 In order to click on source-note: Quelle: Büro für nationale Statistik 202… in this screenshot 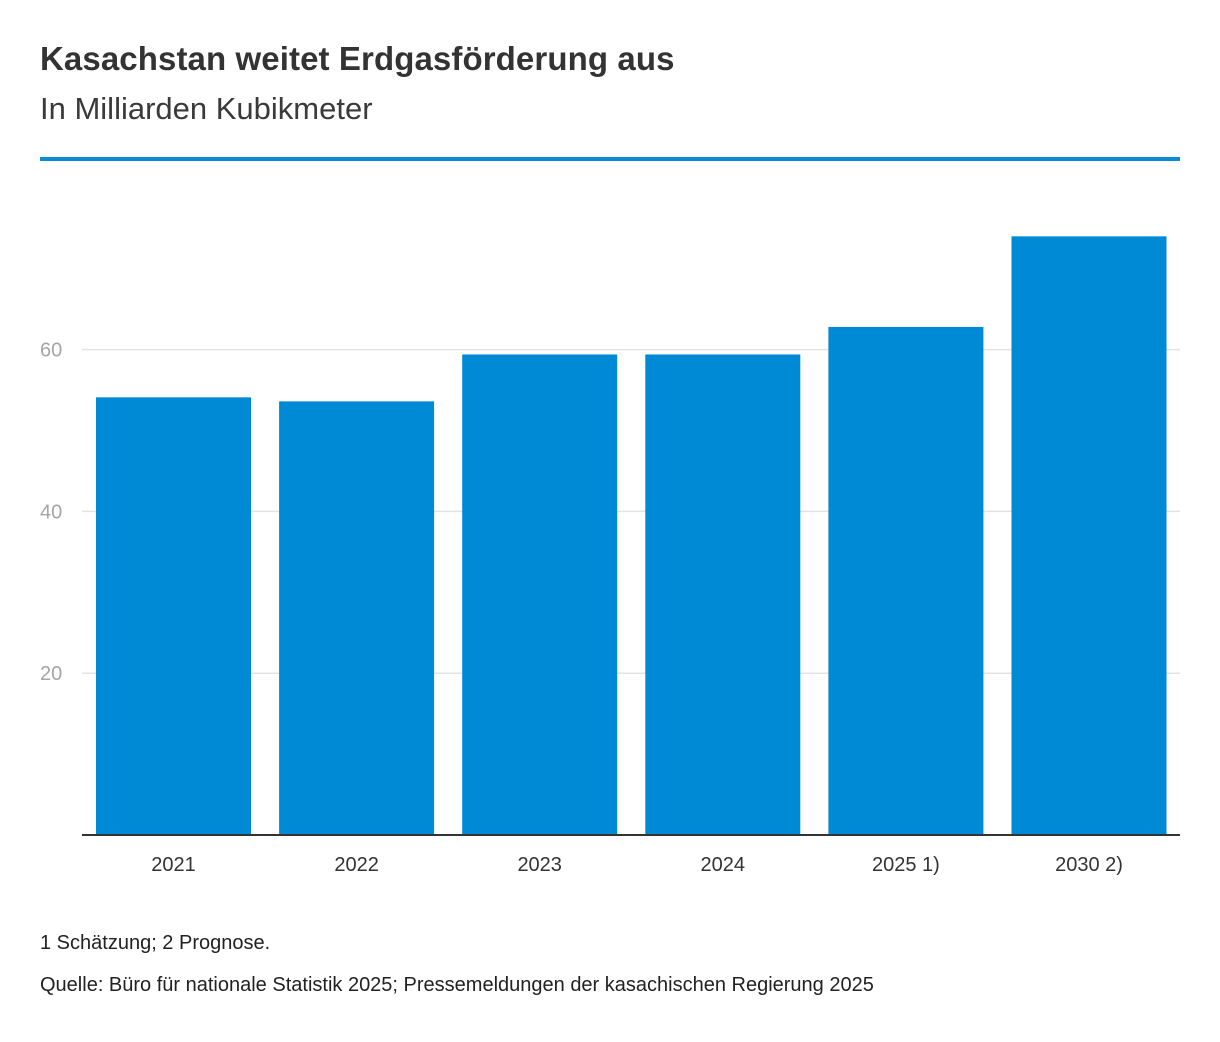, I will do `click(457, 985)`.